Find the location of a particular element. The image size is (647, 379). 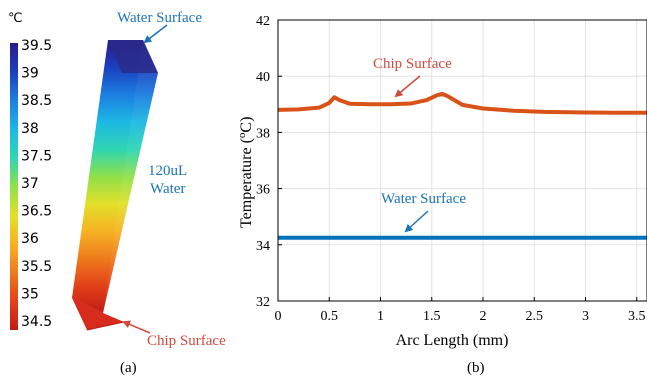

annotation-chip-surface: Chip Surface is located at coordinates (412, 64).